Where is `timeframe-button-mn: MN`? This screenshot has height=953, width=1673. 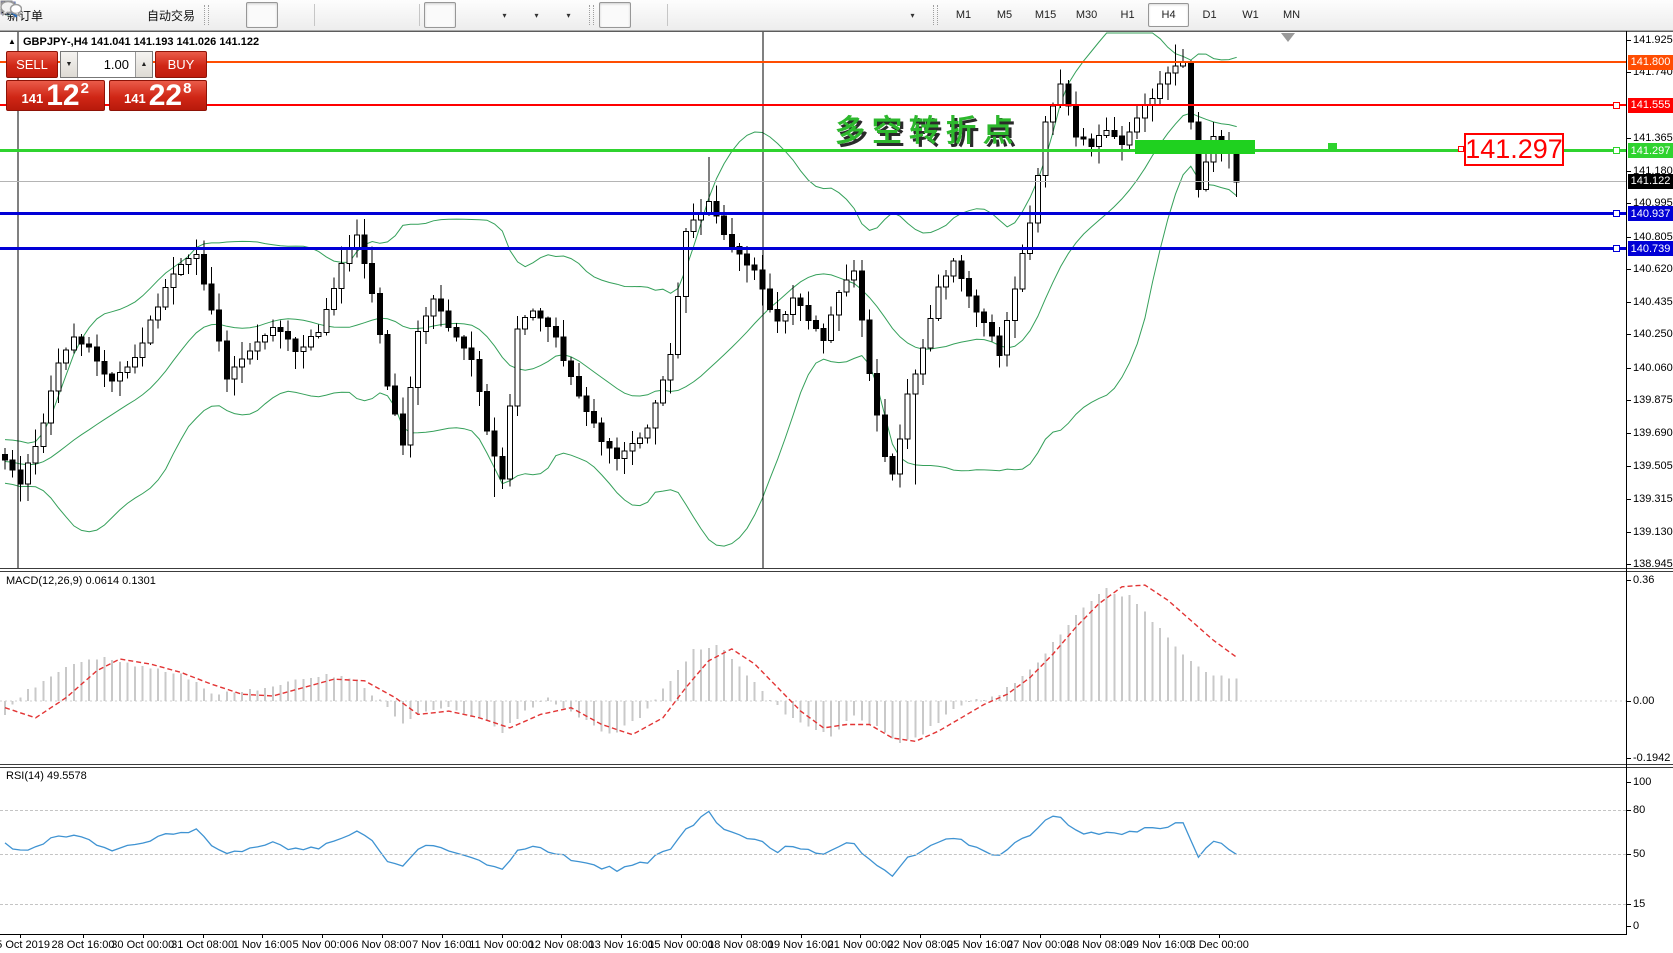 timeframe-button-mn: MN is located at coordinates (1291, 15).